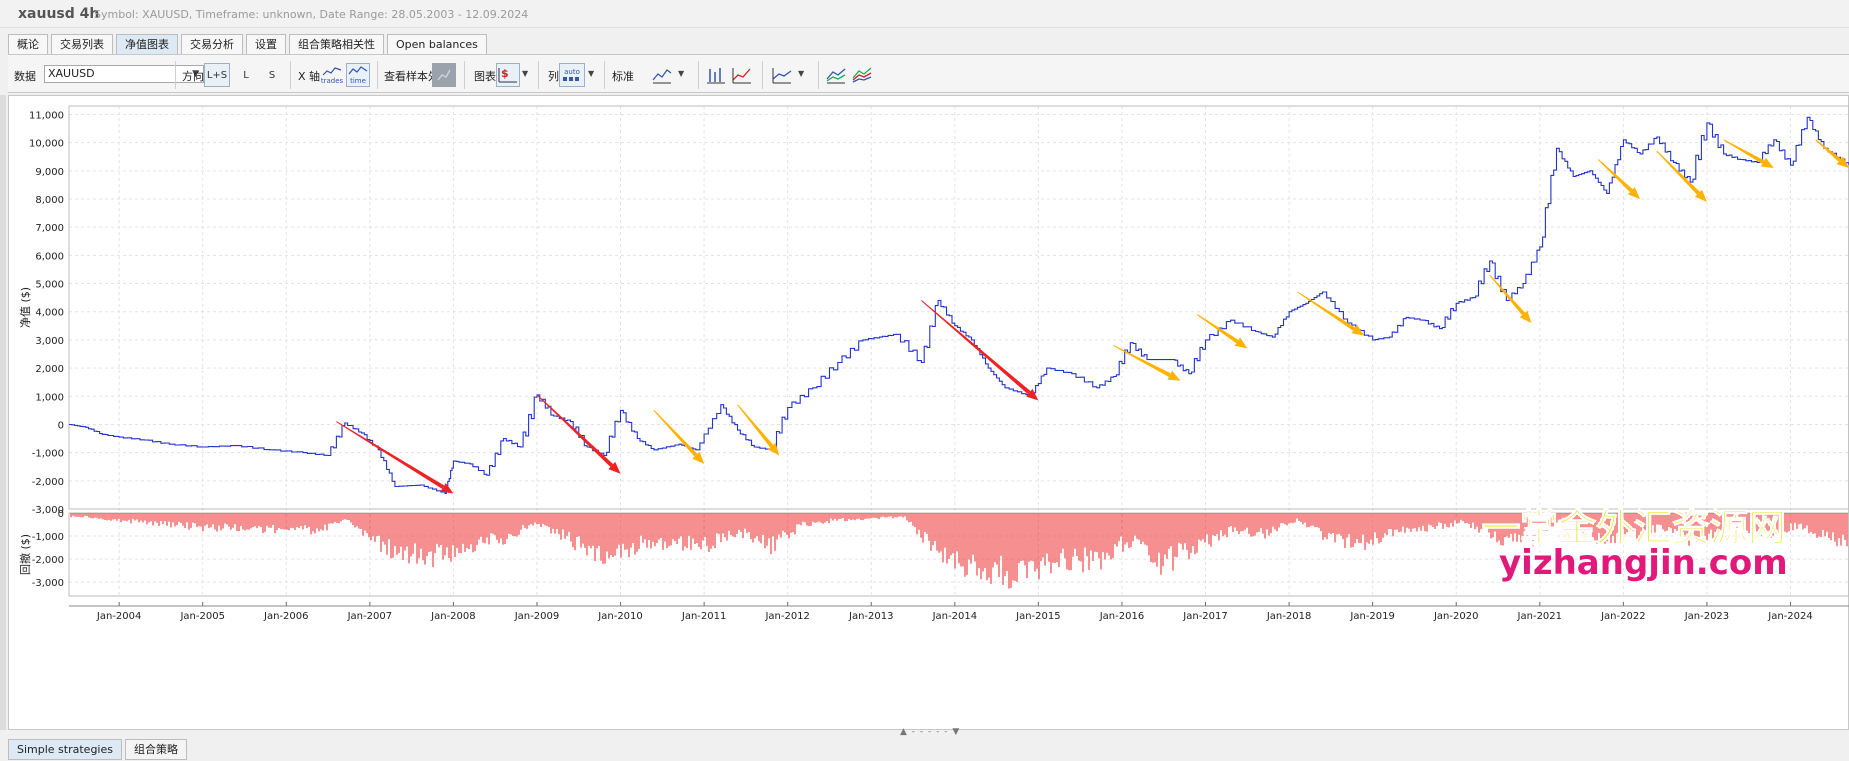  Describe the element at coordinates (716, 75) in the screenshot. I see `bar-chart-button` at that location.